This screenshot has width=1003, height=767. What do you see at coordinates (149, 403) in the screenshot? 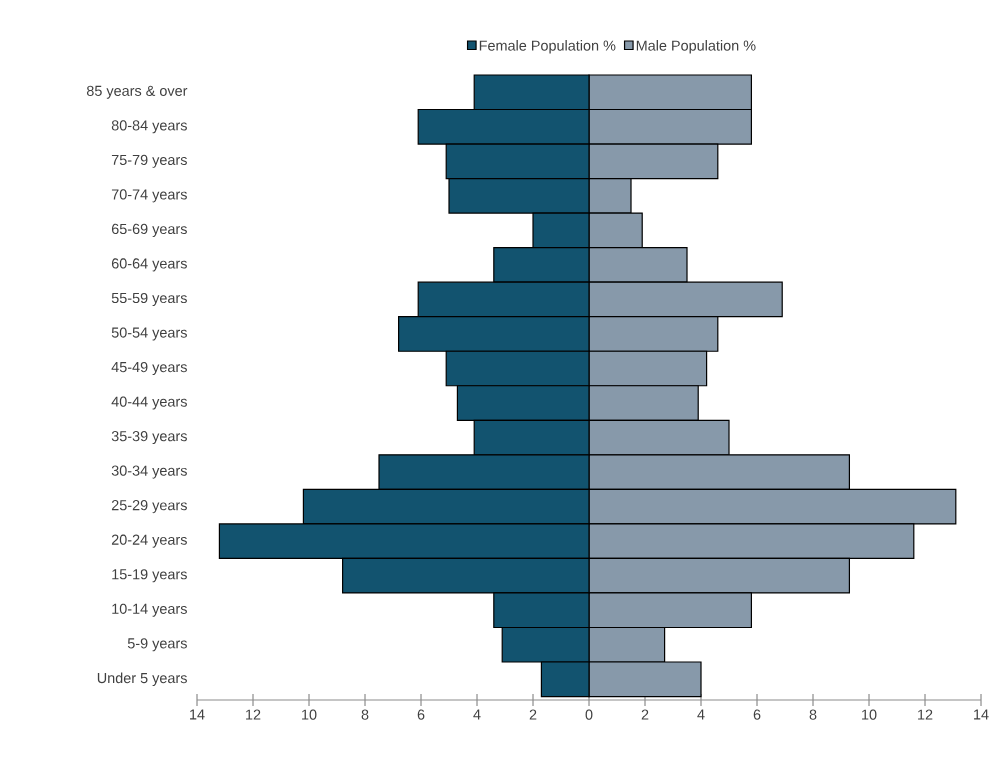
I see `y-tick-label: 40-44 years` at bounding box center [149, 403].